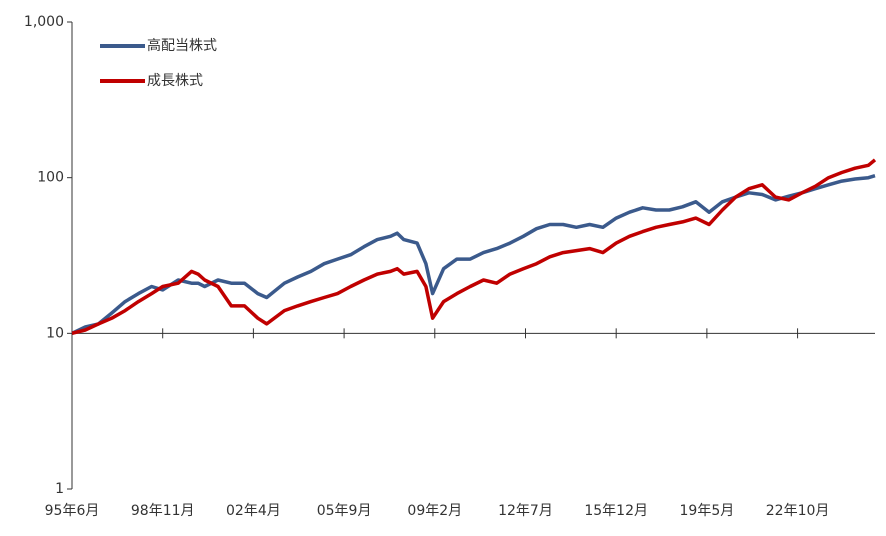 The image size is (886, 536). What do you see at coordinates (175, 81) in the screenshot?
I see `legend-label: 成長株式` at bounding box center [175, 81].